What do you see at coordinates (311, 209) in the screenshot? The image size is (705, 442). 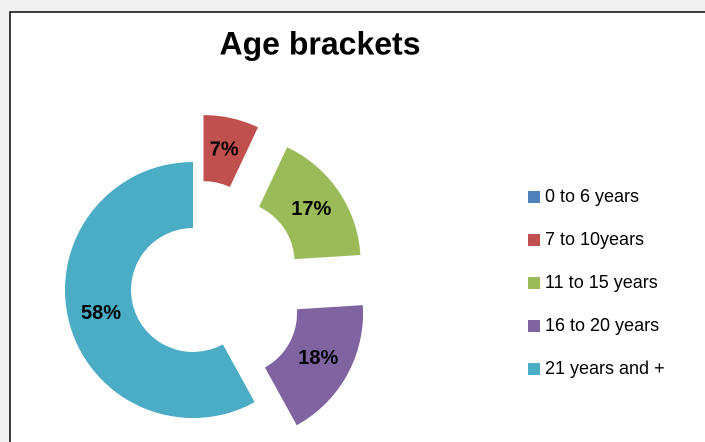 I see `data-label: 17%` at bounding box center [311, 209].